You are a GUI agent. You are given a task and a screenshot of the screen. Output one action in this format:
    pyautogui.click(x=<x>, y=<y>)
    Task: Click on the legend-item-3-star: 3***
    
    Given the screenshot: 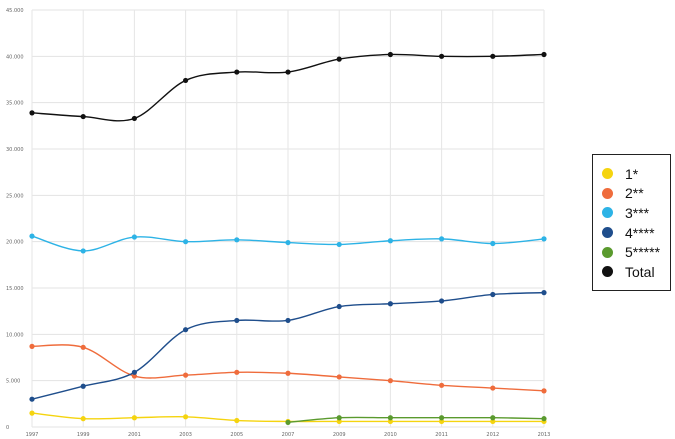 What is the action you would take?
    pyautogui.click(x=636, y=213)
    